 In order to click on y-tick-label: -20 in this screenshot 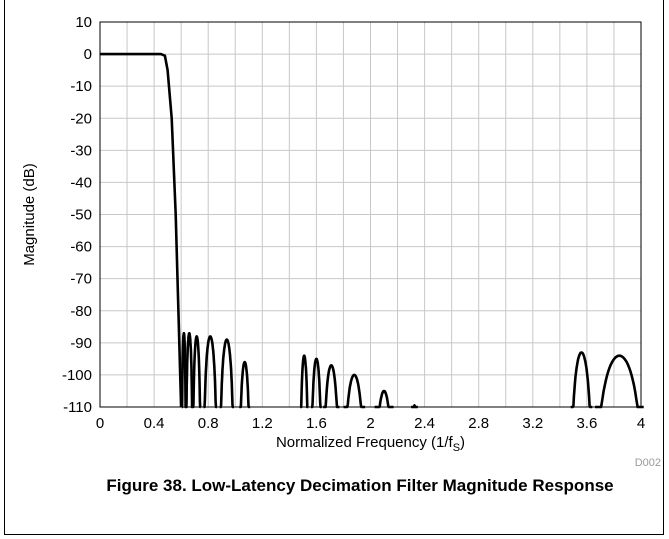, I will do `click(81, 118)`.